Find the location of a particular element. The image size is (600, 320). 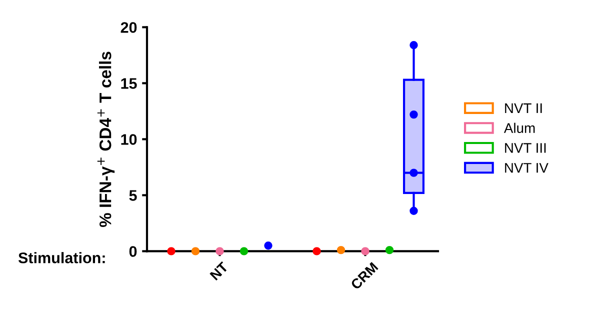

x-tick-label: NT is located at coordinates (219, 270).